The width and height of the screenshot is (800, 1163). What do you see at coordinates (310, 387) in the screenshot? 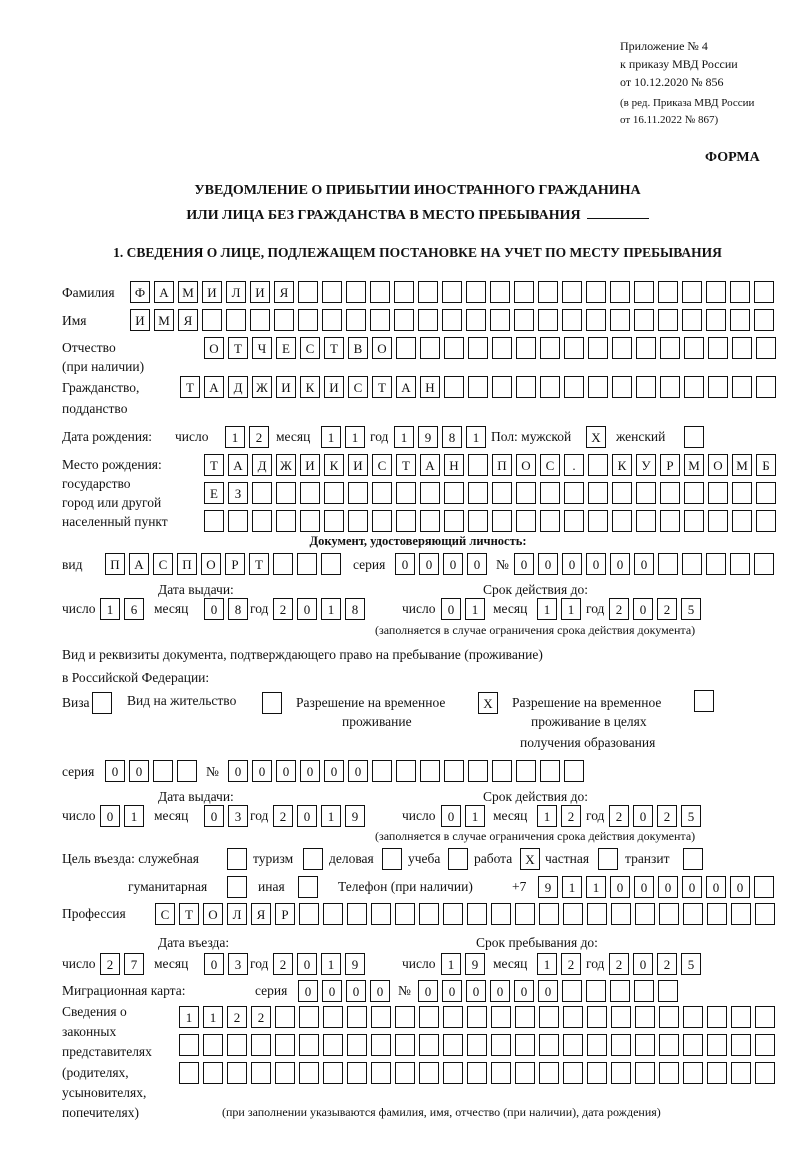
I see `char-box: К` at bounding box center [310, 387].